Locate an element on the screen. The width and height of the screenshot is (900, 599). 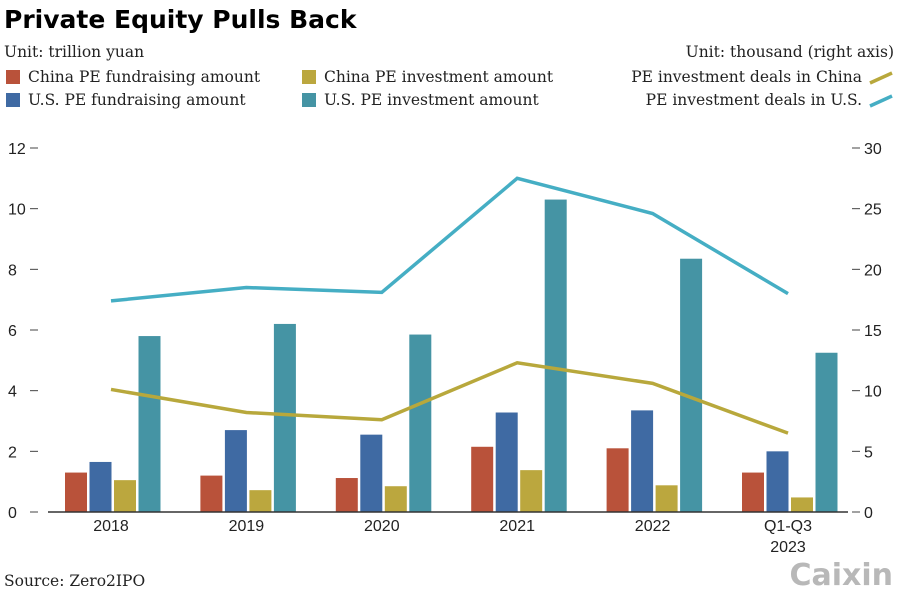
y2-tick-label: 20 is located at coordinates (873, 270).